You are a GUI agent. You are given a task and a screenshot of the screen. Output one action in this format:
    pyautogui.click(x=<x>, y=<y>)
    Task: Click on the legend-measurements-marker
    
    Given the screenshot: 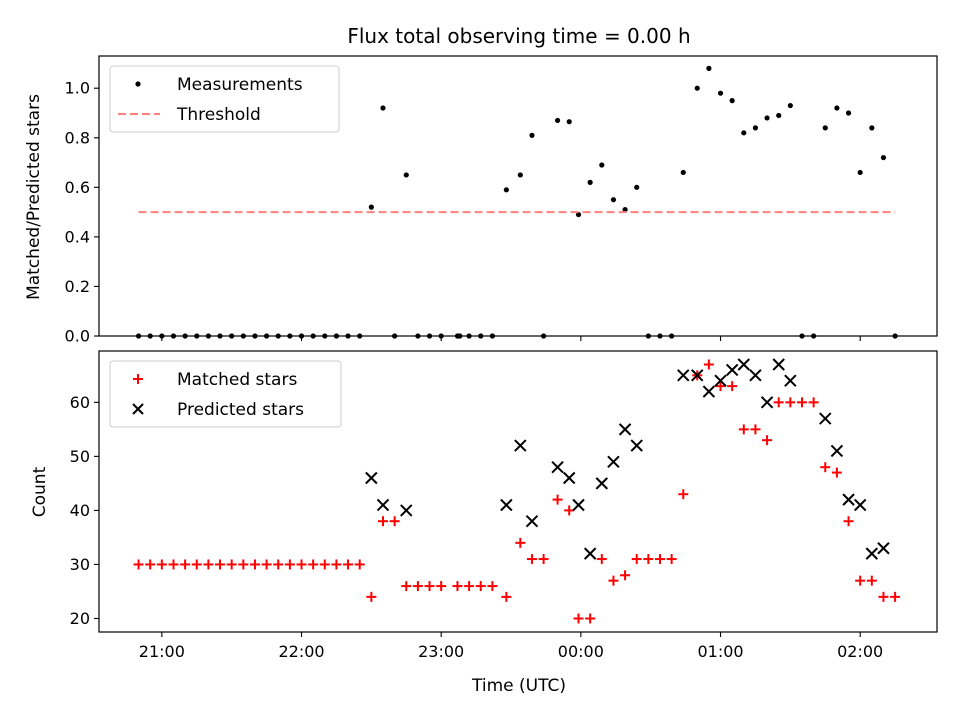 What is the action you would take?
    pyautogui.click(x=138, y=84)
    